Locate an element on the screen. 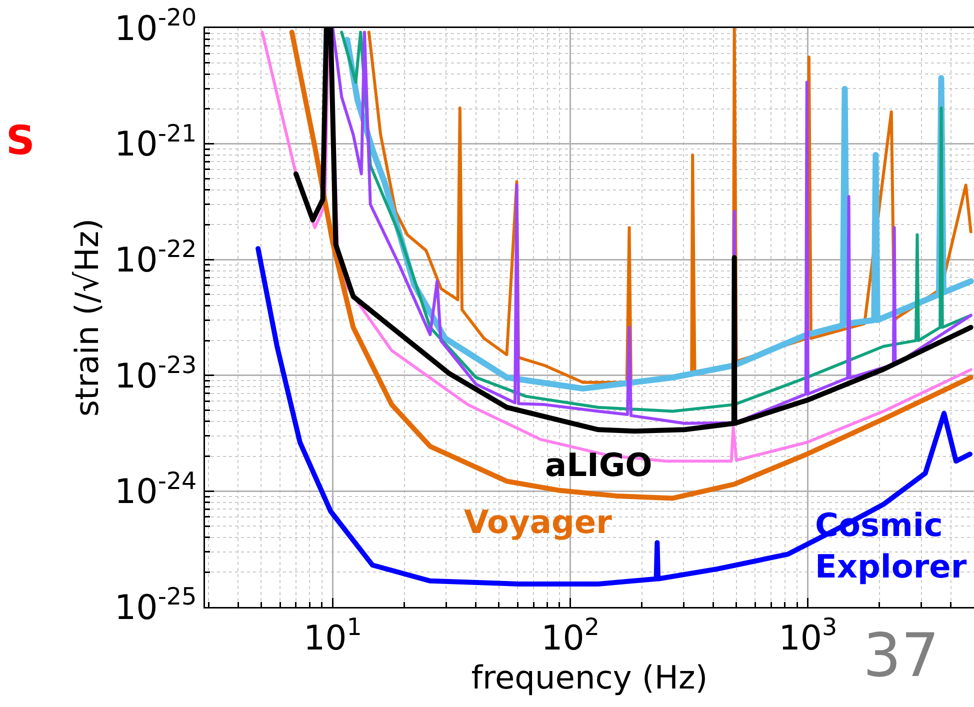 The height and width of the screenshot is (707, 974). series-label: aLIGO is located at coordinates (598, 465).